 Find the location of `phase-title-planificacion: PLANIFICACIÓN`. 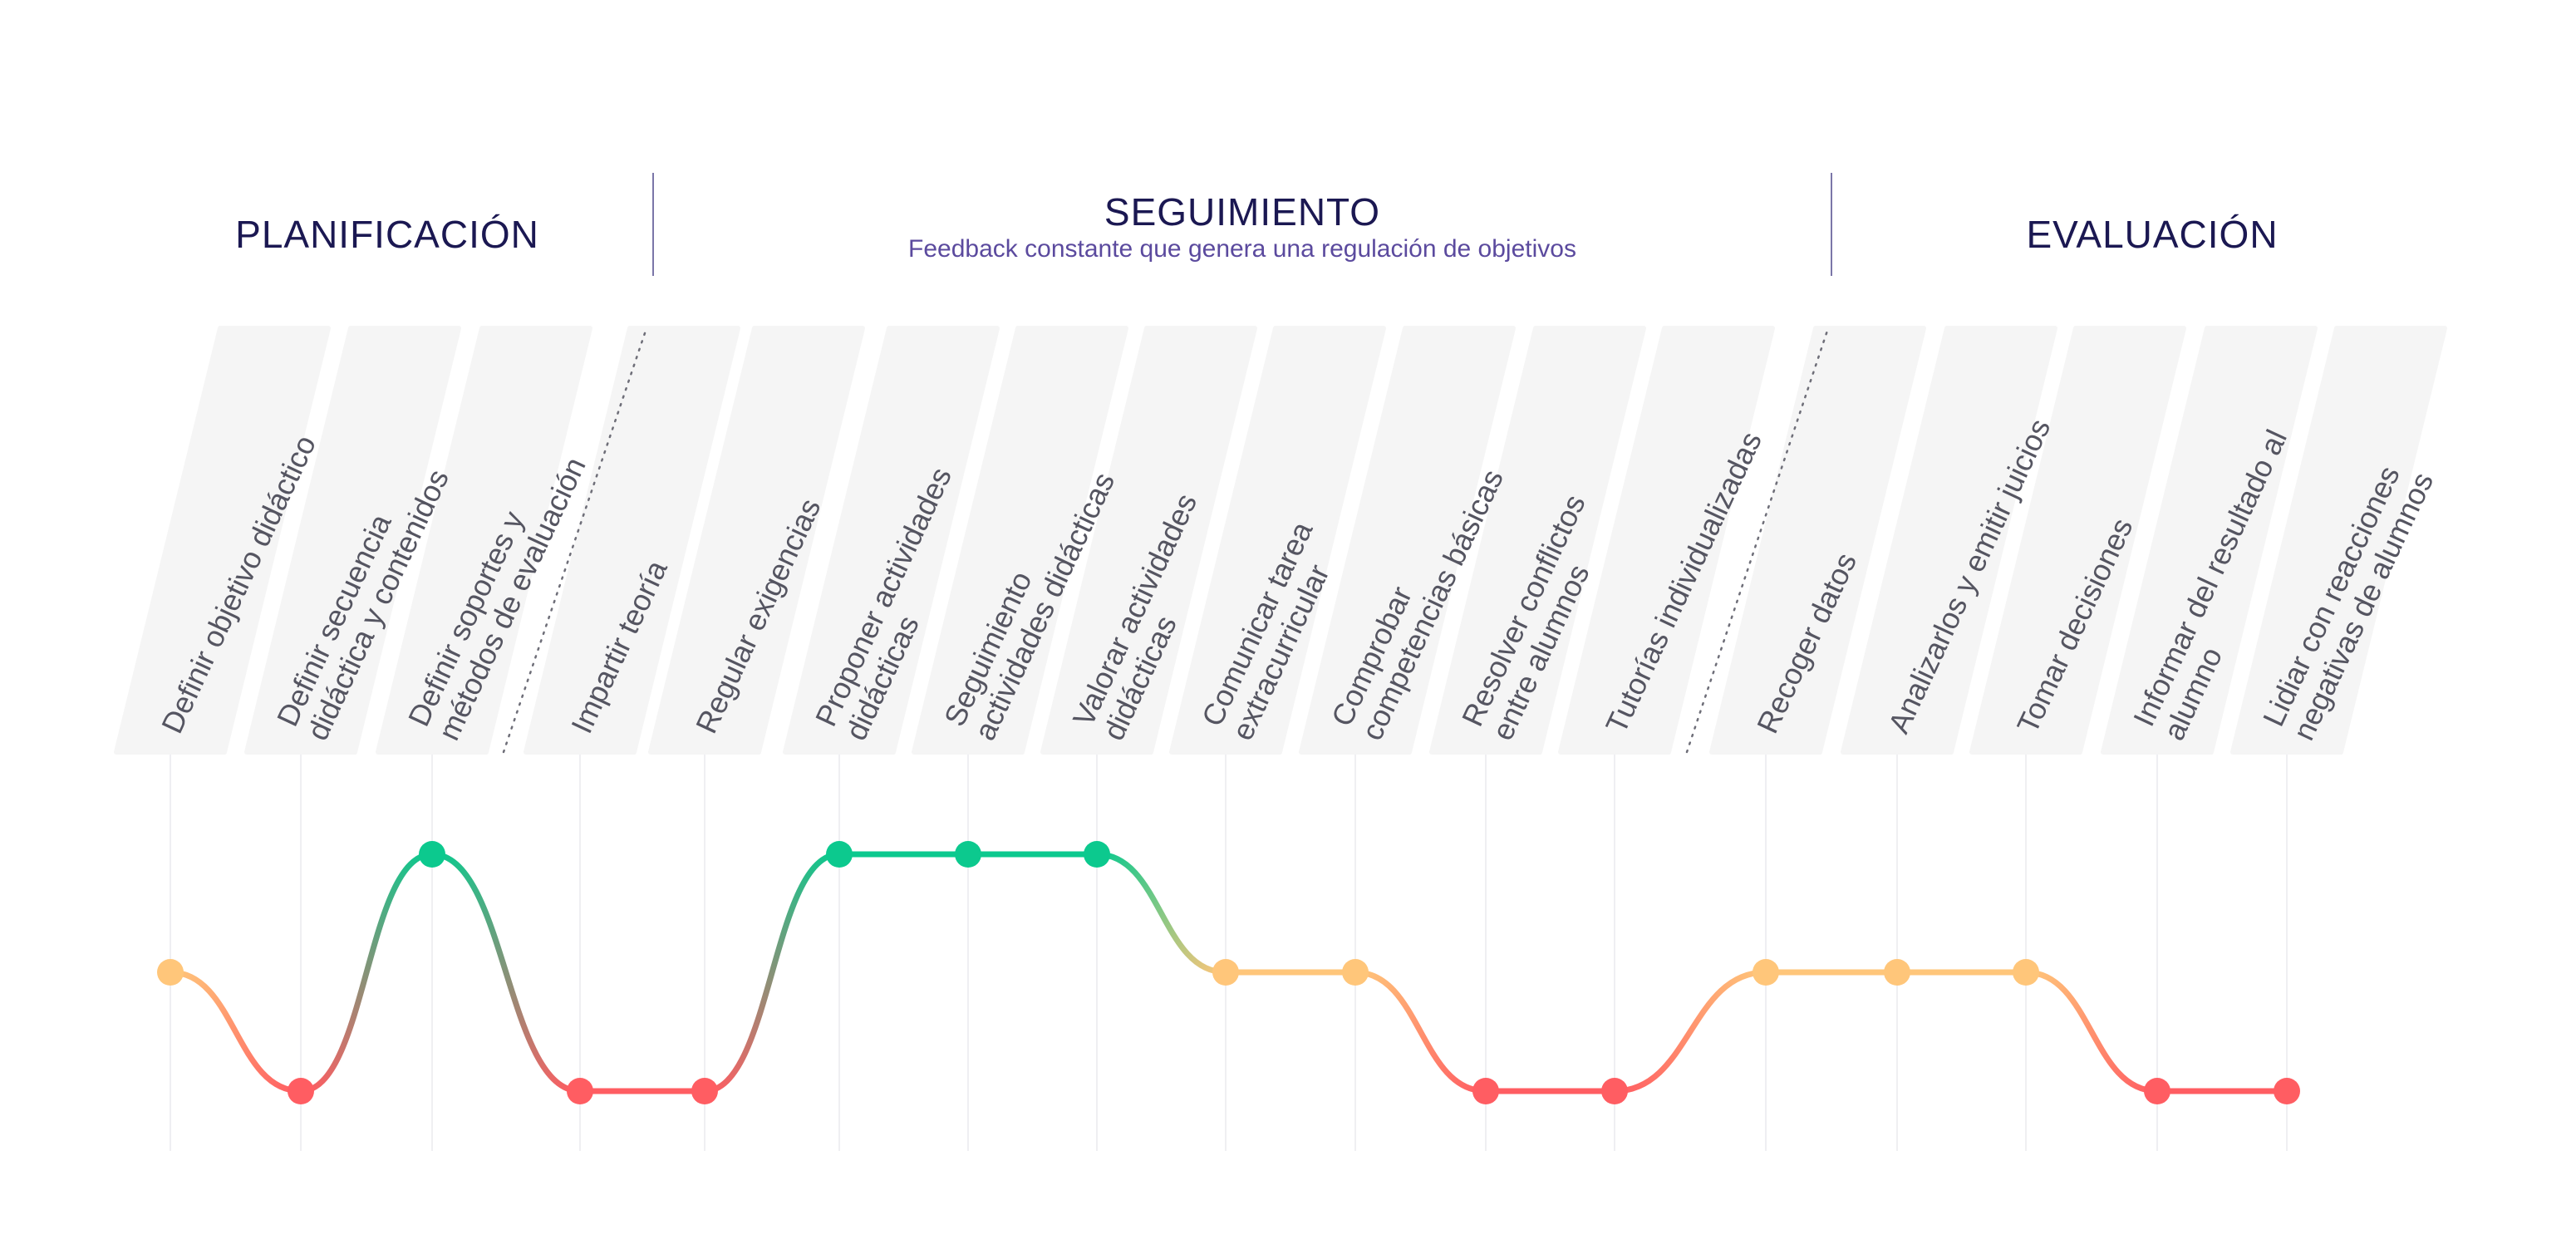

phase-title-planificacion: PLANIFICACIÓN is located at coordinates (387, 234).